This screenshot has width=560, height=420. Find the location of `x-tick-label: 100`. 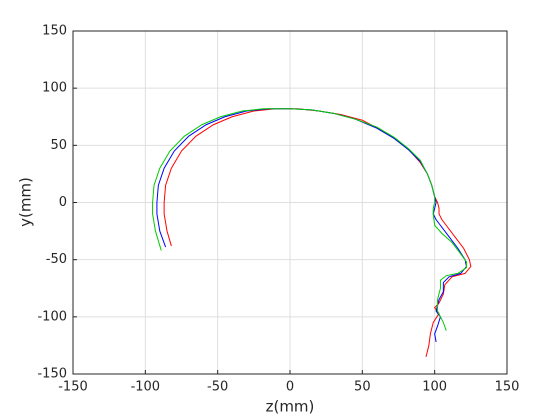

x-tick-label: 100 is located at coordinates (434, 387).